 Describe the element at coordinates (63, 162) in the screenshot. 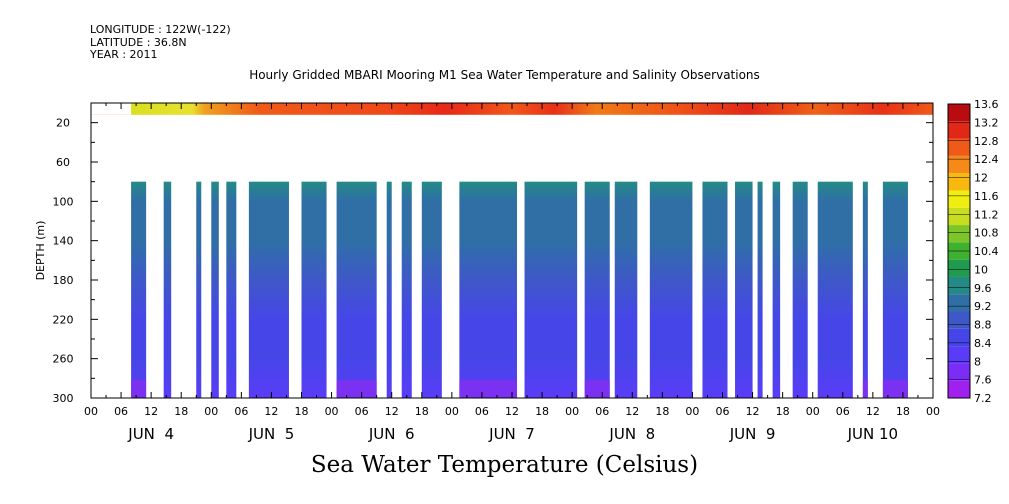

I see `y-tick-label: 60` at that location.